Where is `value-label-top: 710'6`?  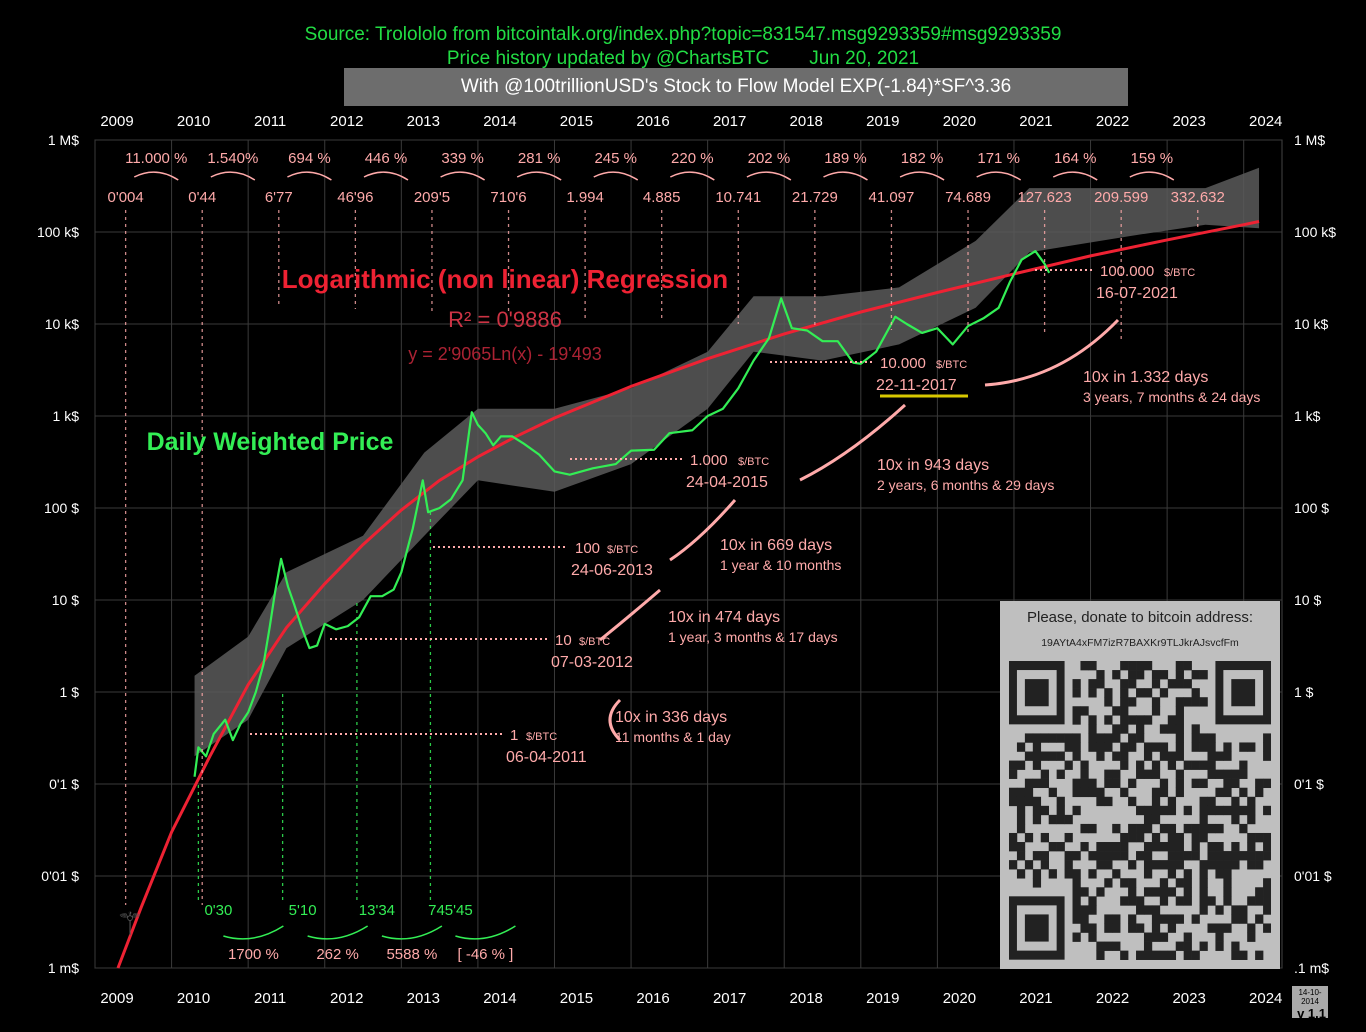 value-label-top: 710'6 is located at coordinates (508, 197).